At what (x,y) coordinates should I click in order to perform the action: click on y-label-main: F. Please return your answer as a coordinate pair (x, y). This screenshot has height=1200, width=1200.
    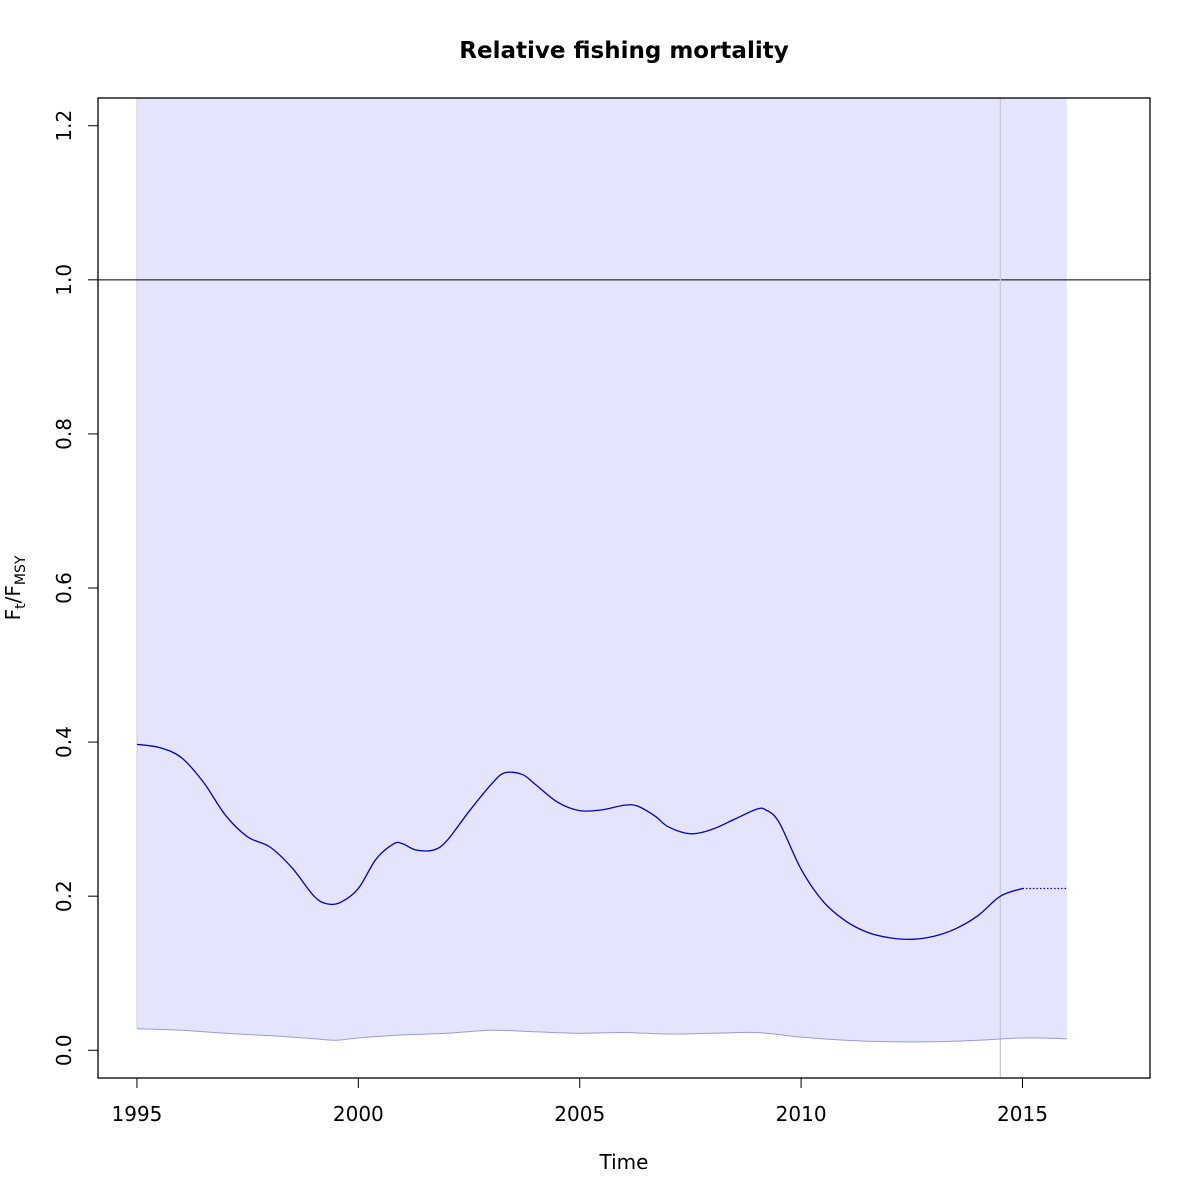
    Looking at the image, I should click on (13, 615).